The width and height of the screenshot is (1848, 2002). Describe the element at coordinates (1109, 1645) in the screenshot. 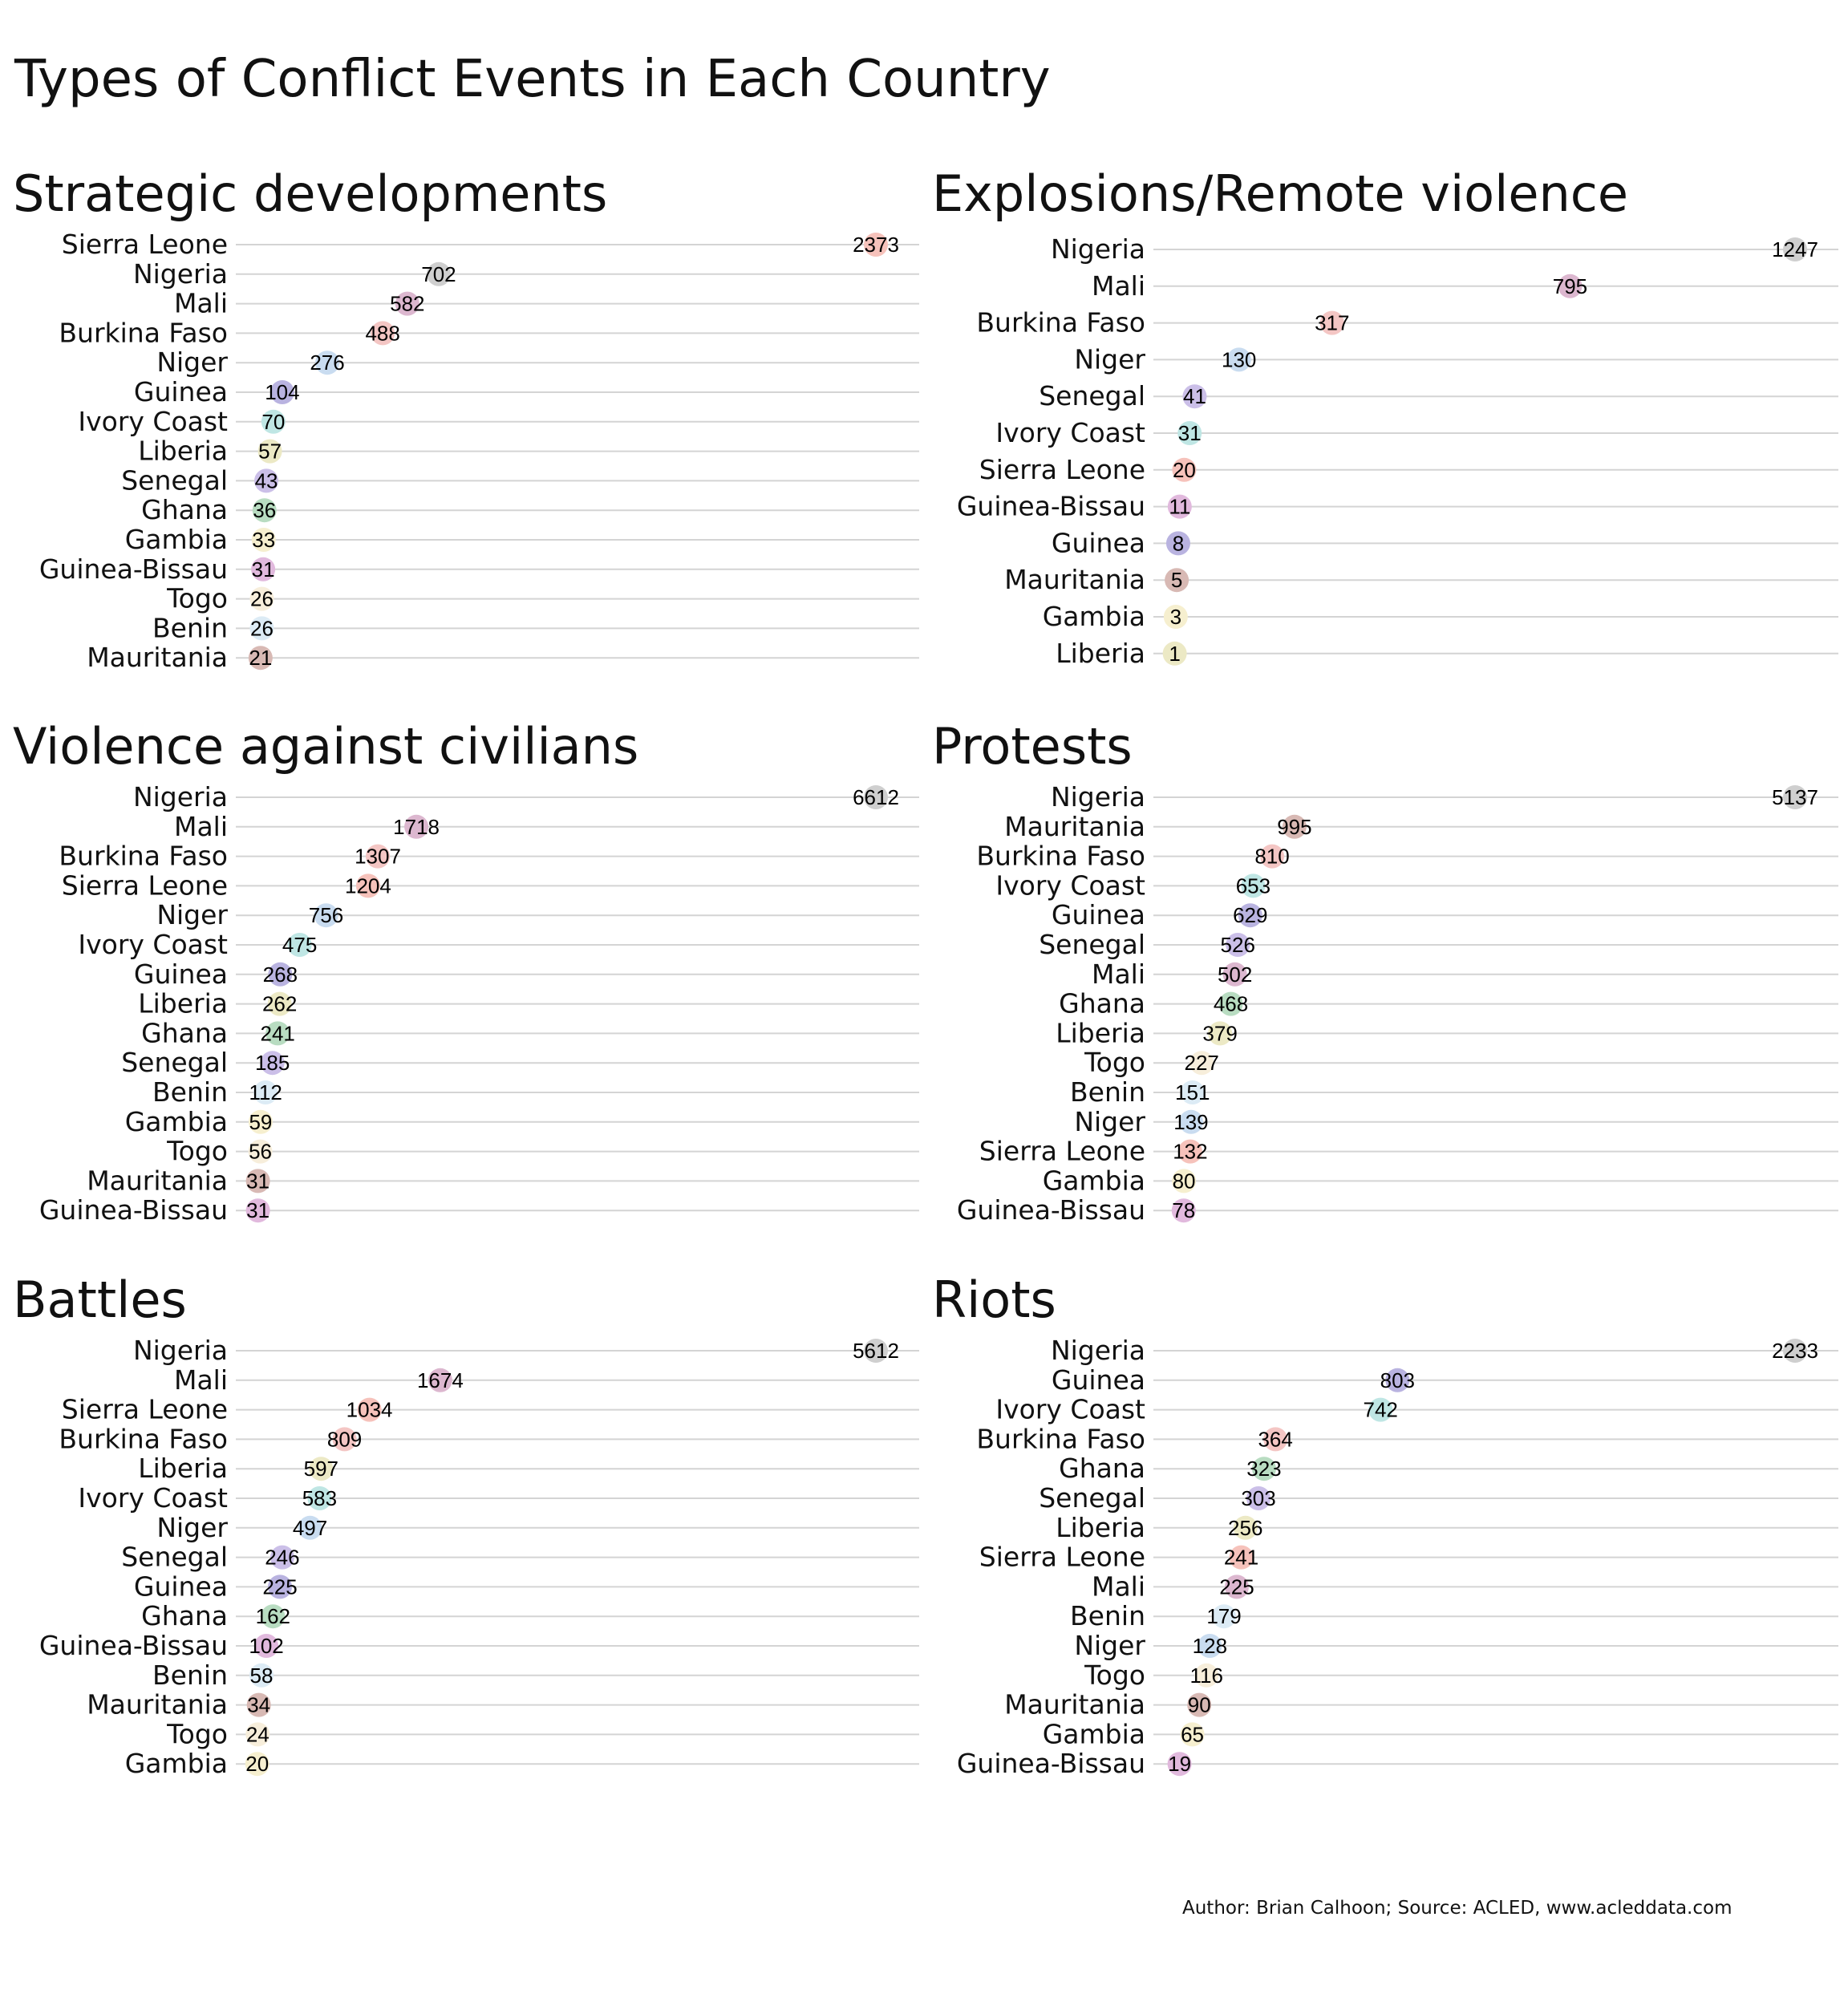

I see `country-label: Niger` at that location.